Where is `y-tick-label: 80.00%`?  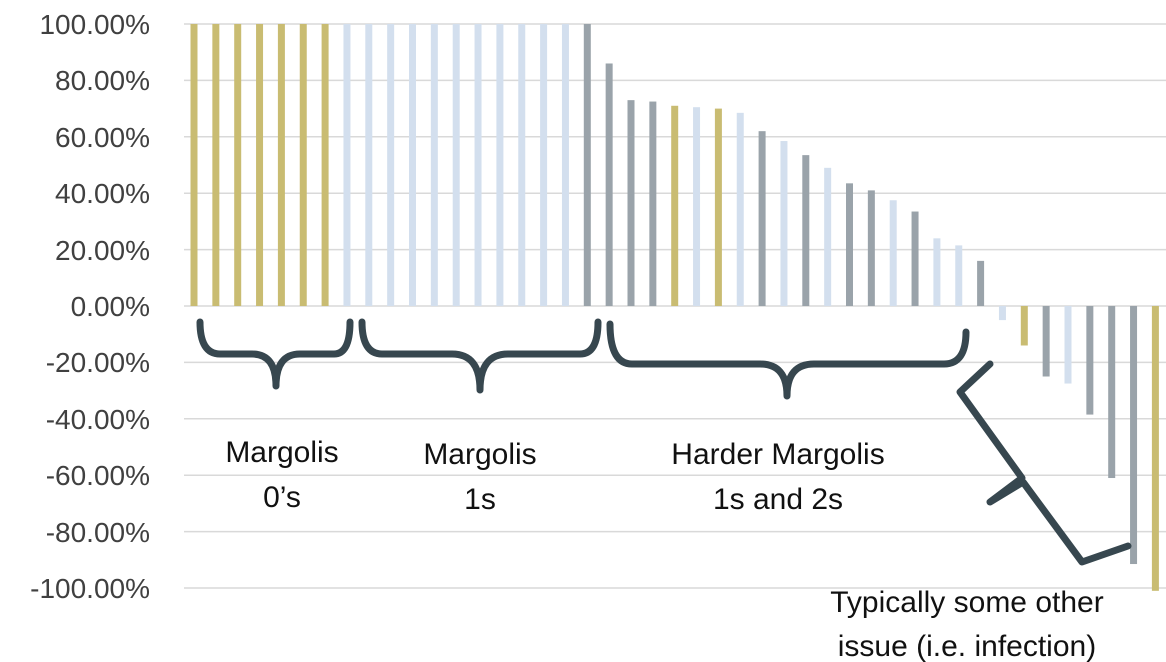 y-tick-label: 80.00% is located at coordinates (102, 80).